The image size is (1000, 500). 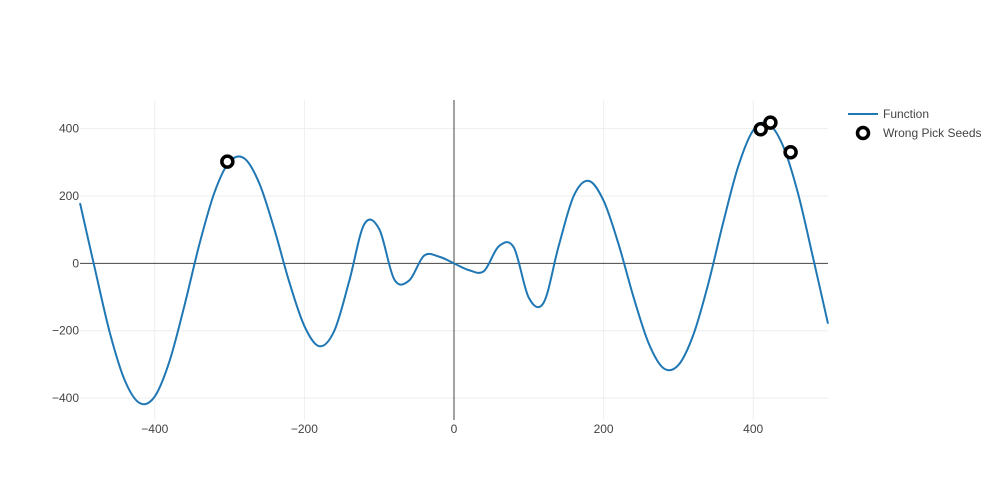 What do you see at coordinates (65, 263) in the screenshot?
I see `y-axis-ticks: −400 −200 0 200 400` at bounding box center [65, 263].